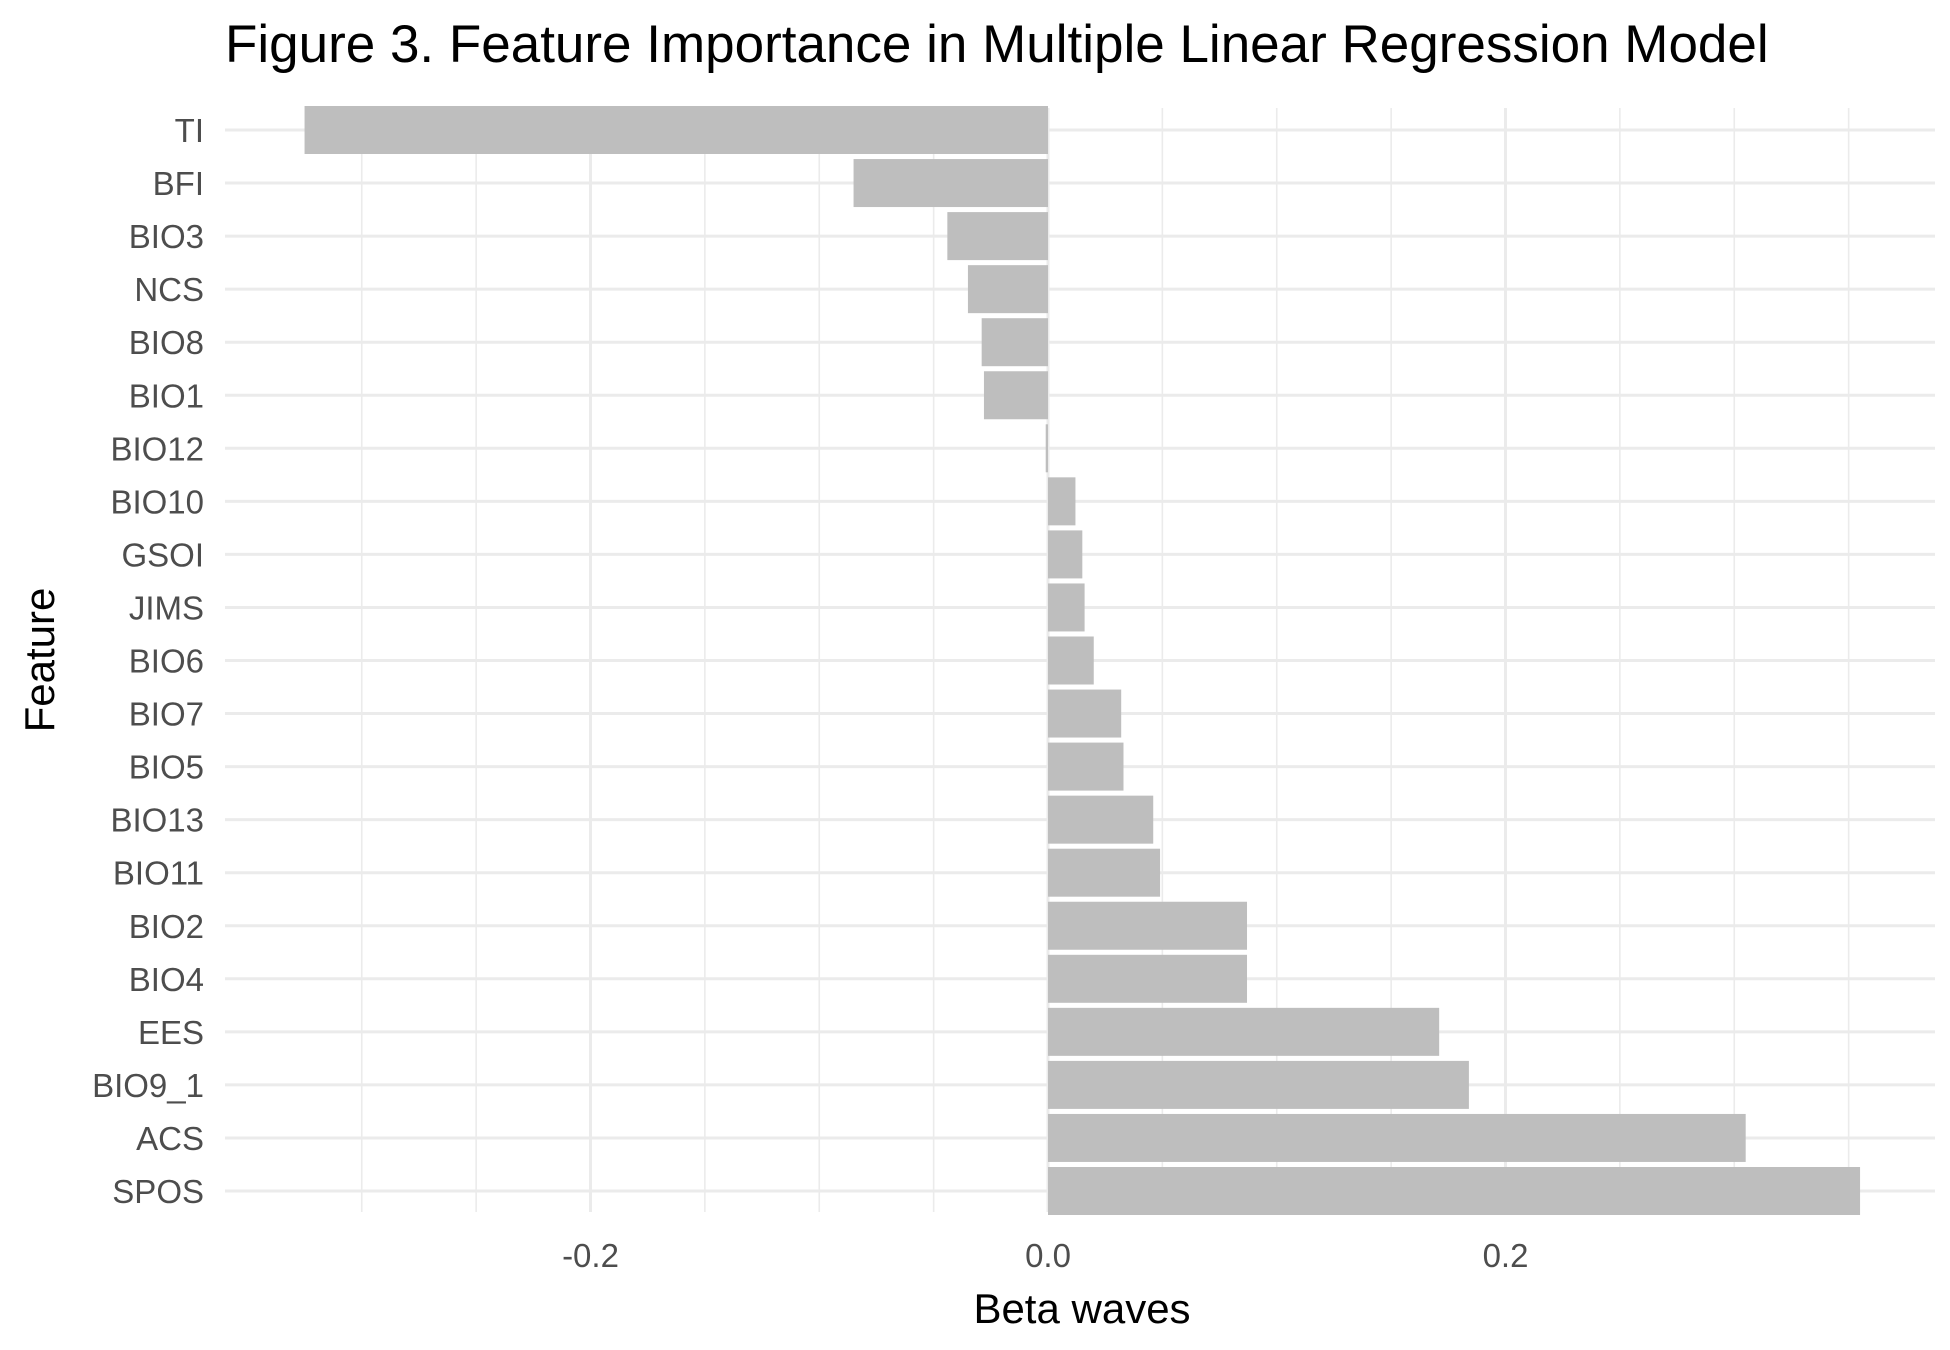  I want to click on bar-bio5, so click(1086, 766).